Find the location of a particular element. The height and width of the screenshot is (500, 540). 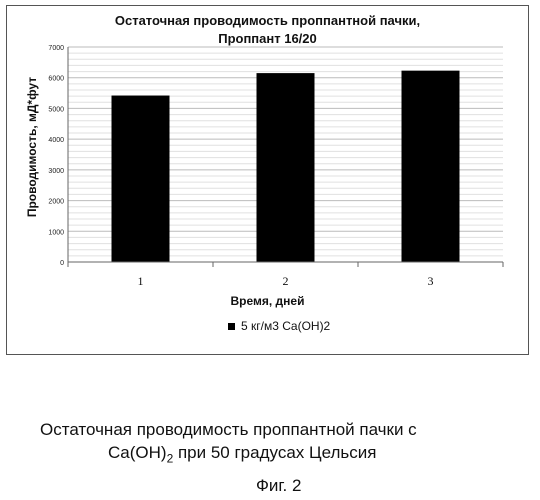

y-tick-label: 7000 is located at coordinates (56, 48).